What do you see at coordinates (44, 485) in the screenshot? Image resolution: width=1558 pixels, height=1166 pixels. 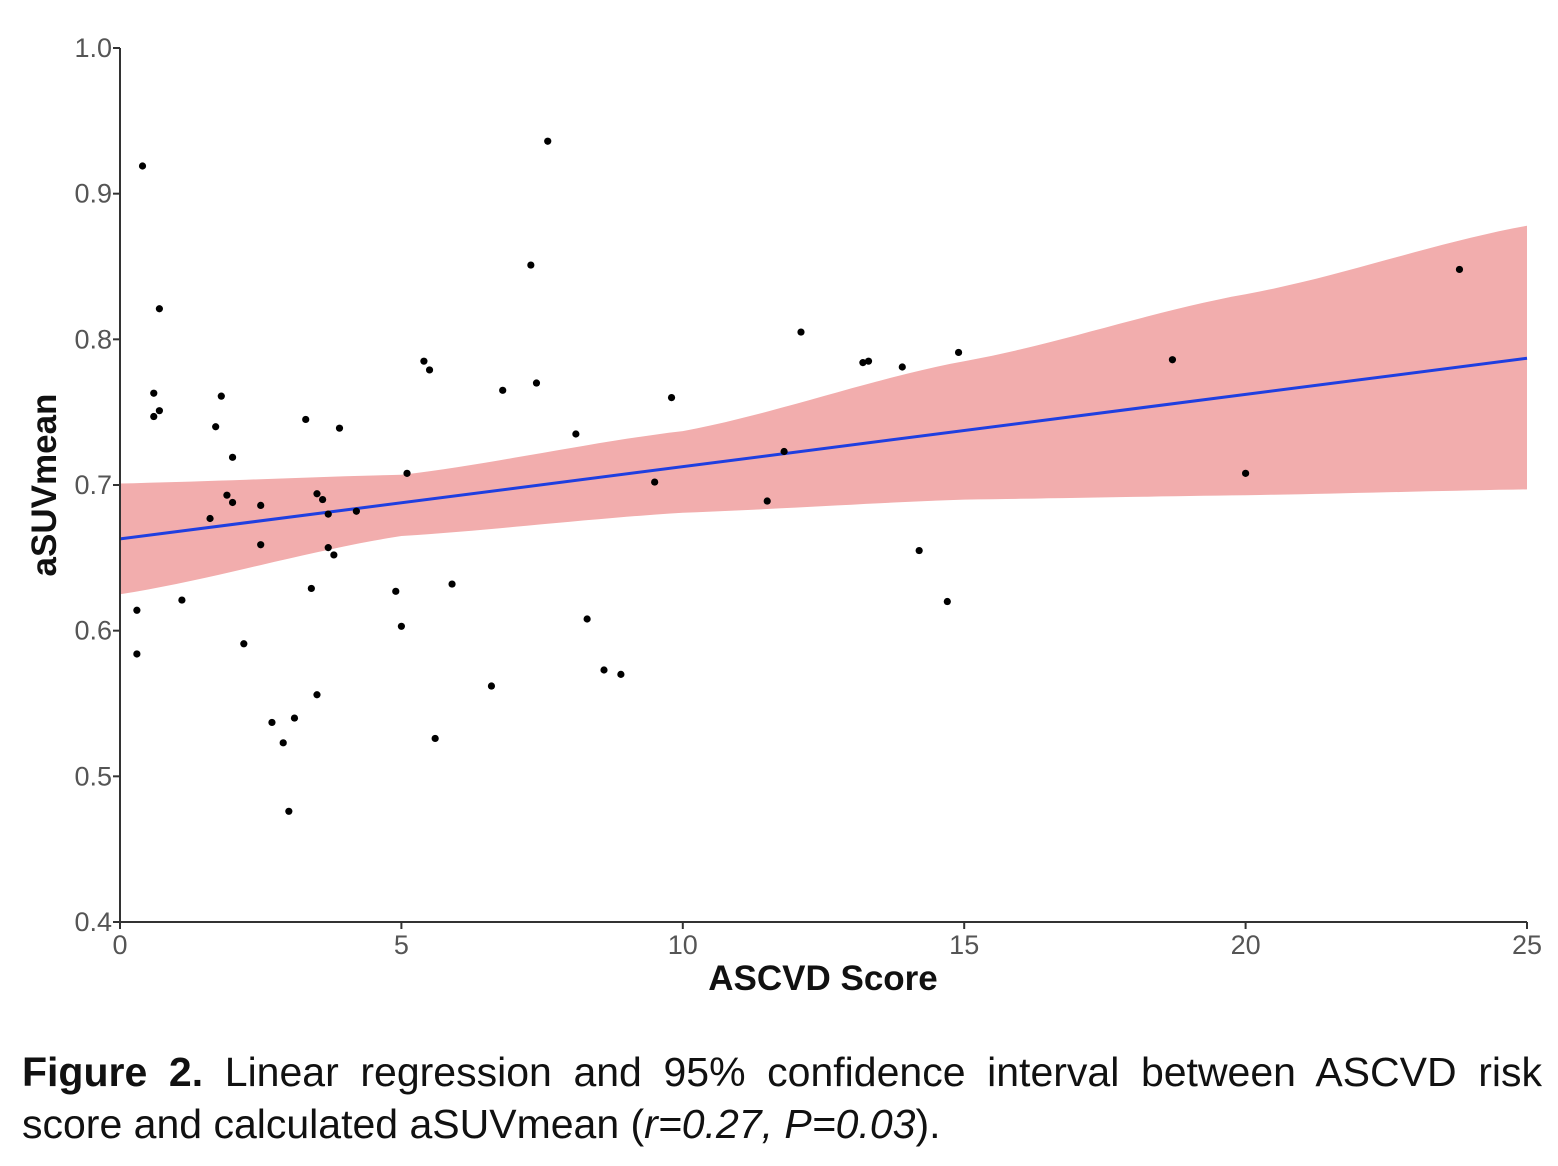 I see `y-axis-title: aSUVmean` at bounding box center [44, 485].